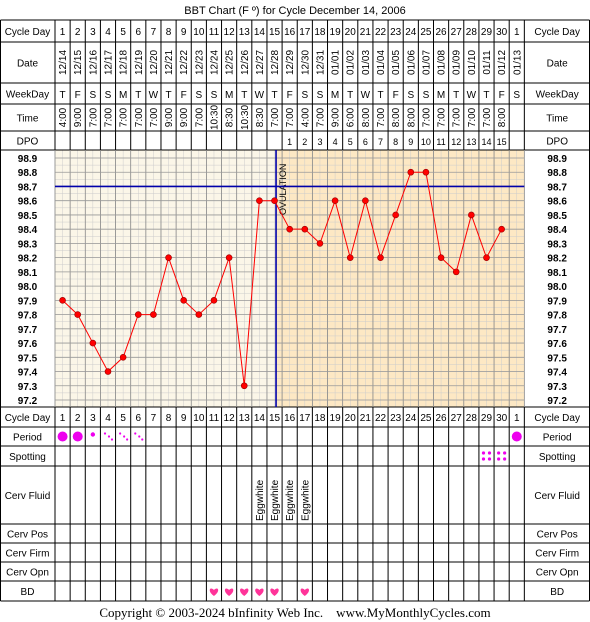  Describe the element at coordinates (351, 418) in the screenshot. I see `cycle-day-number-bottom: 20` at that location.